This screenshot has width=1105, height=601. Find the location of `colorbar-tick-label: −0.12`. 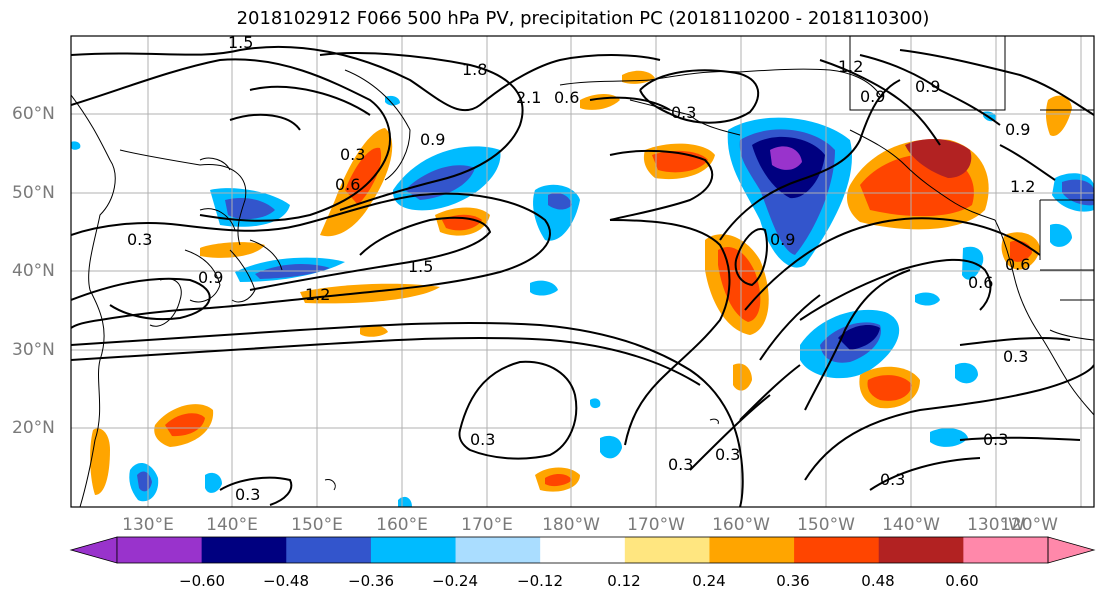

colorbar-tick-label: −0.12 is located at coordinates (540, 581).